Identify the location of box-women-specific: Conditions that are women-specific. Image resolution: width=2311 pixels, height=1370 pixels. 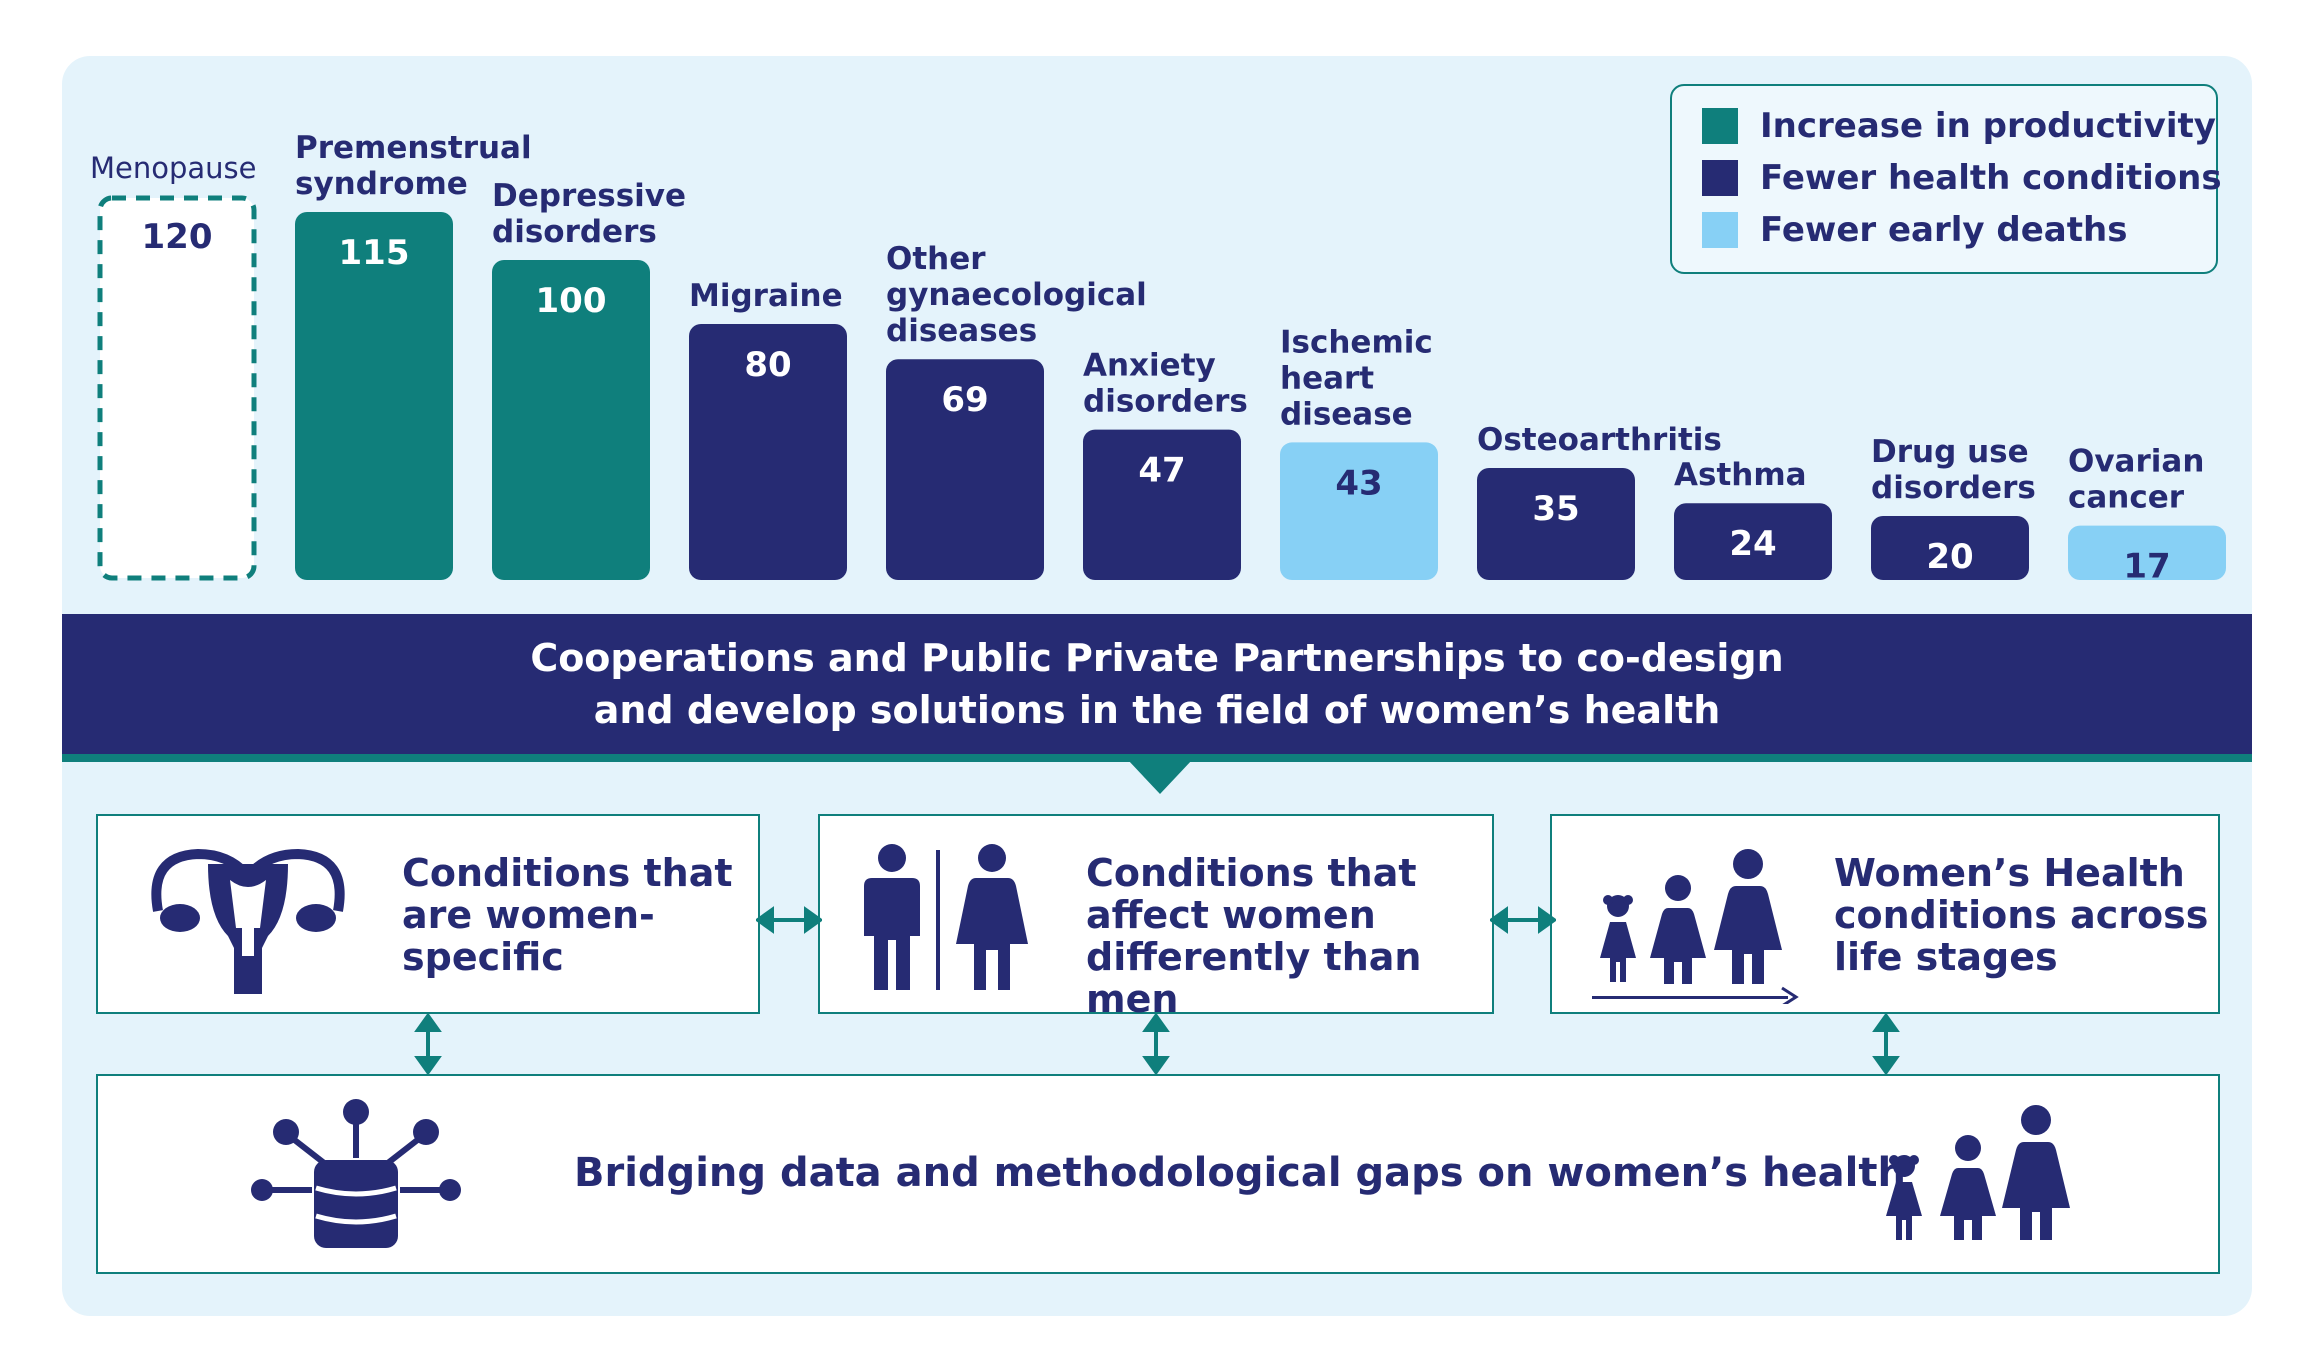
(428, 914).